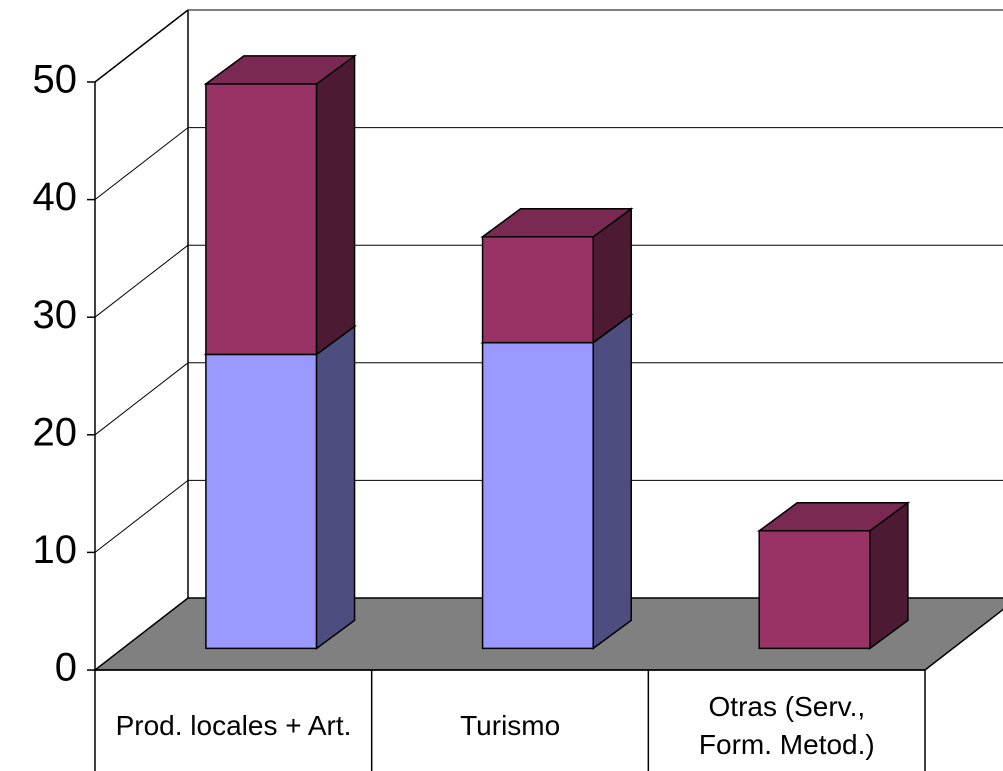 The image size is (1003, 771). Describe the element at coordinates (786, 725) in the screenshot. I see `x-tick-label: Otras (Serv., Form. Metod.)` at that location.